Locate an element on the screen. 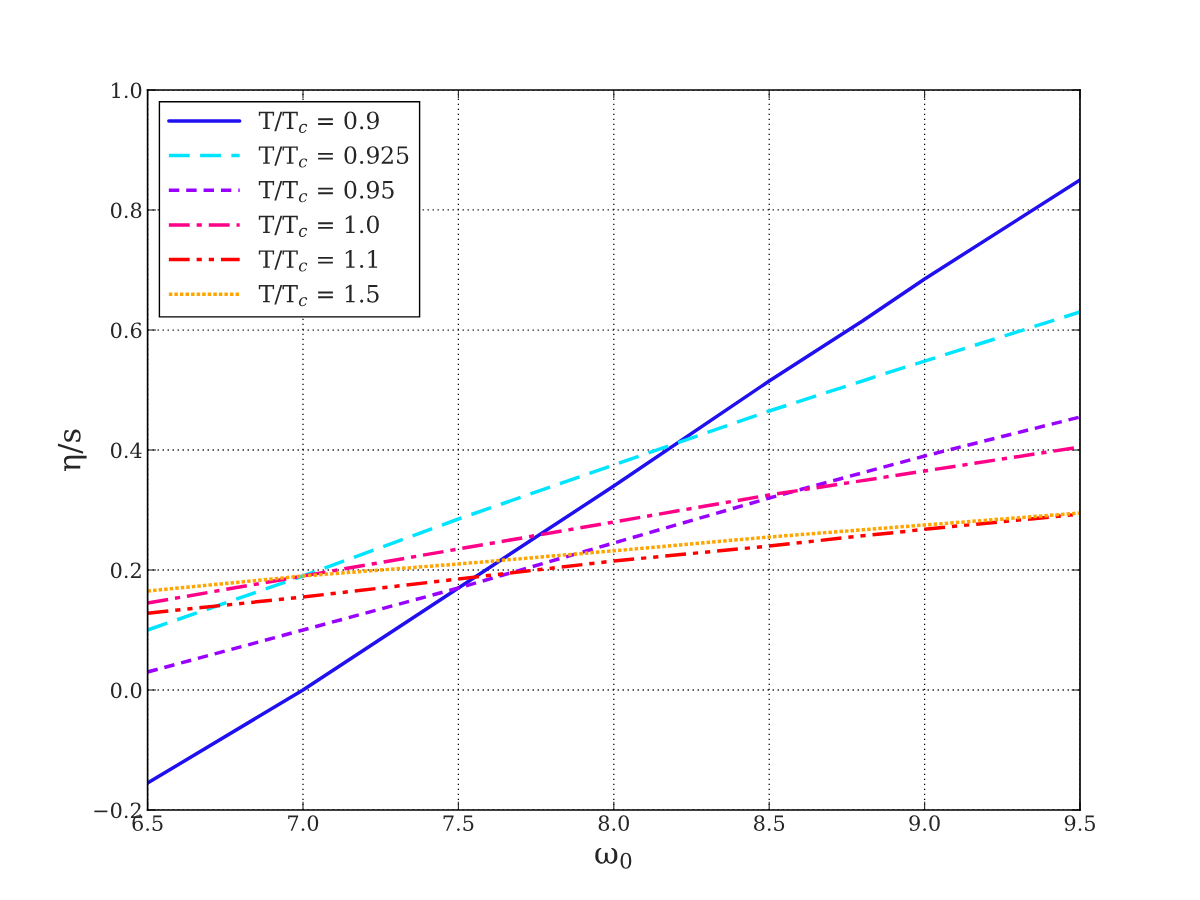 The height and width of the screenshot is (900, 1200). y-tick-label: 0.4 is located at coordinates (126, 450).